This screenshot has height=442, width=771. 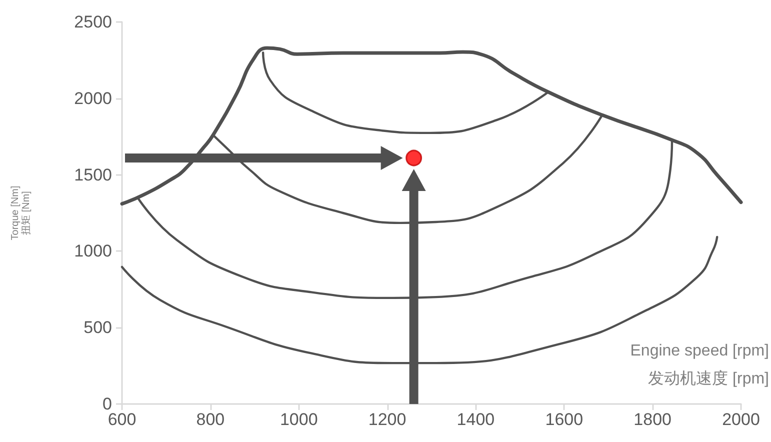 What do you see at coordinates (93, 98) in the screenshot?
I see `y-tick-label: 2000` at bounding box center [93, 98].